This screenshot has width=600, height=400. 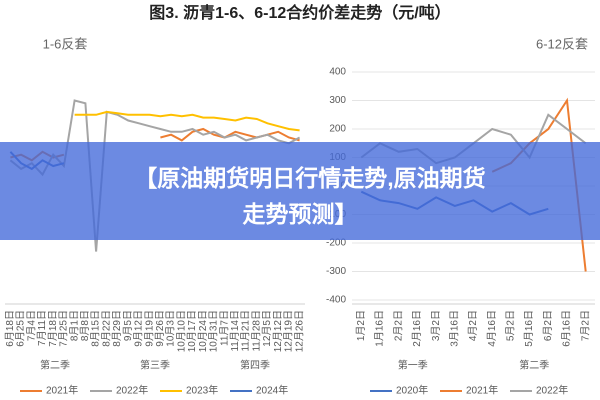 What do you see at coordinates (139, 328) in the screenshot?
I see `x-tick-label: 9月12日` at bounding box center [139, 328].